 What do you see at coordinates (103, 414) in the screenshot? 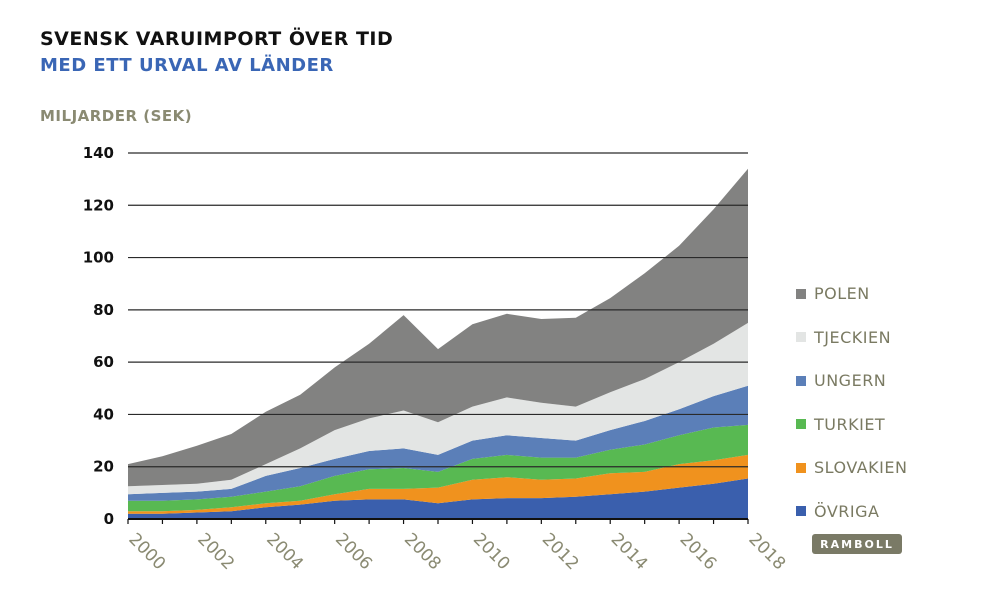
I see `y-tick-label: 40` at bounding box center [103, 414].